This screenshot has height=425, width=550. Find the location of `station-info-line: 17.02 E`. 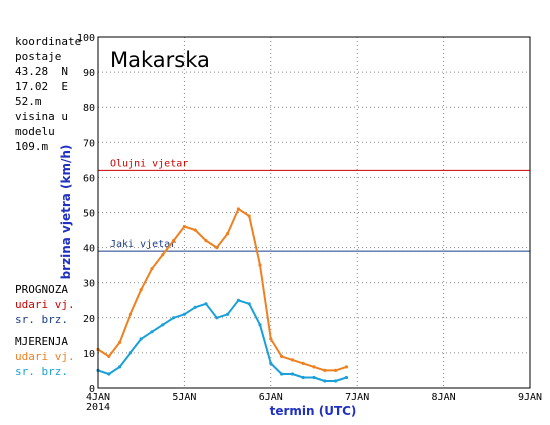

station-info-line: 17.02 E is located at coordinates (41, 86).